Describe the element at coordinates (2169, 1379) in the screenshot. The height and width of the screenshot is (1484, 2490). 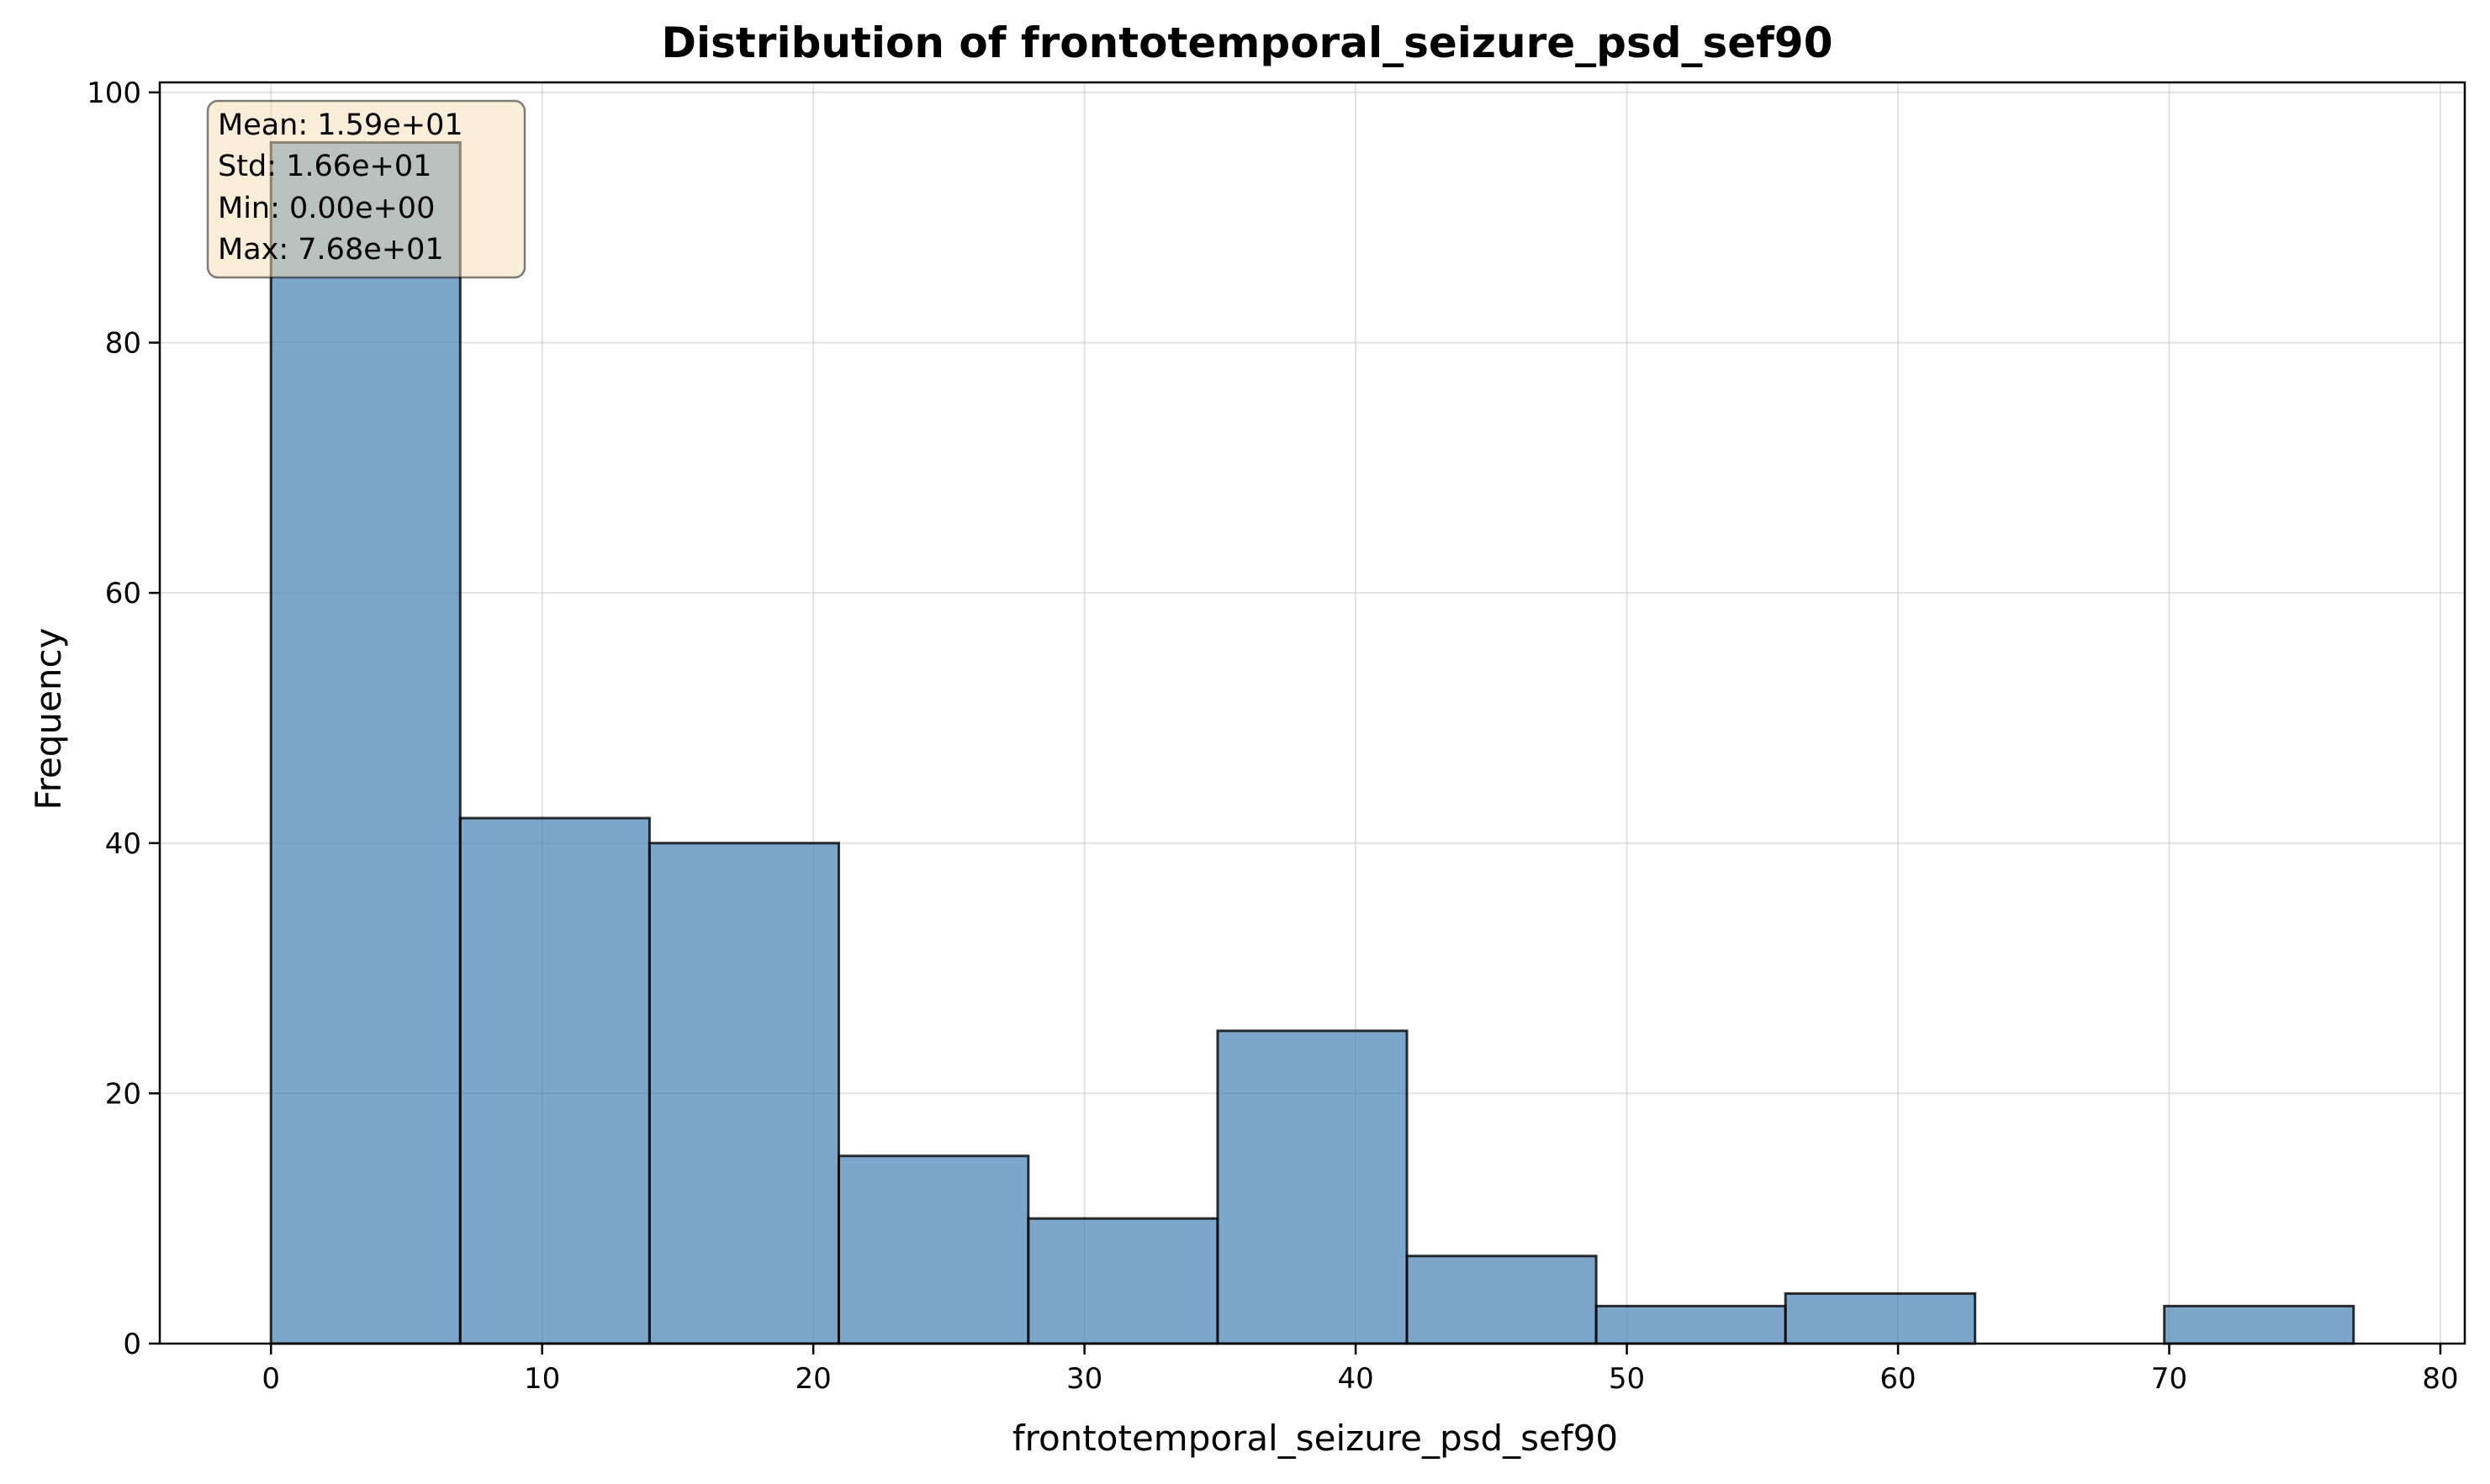
I see `x-tick-label: 70` at that location.